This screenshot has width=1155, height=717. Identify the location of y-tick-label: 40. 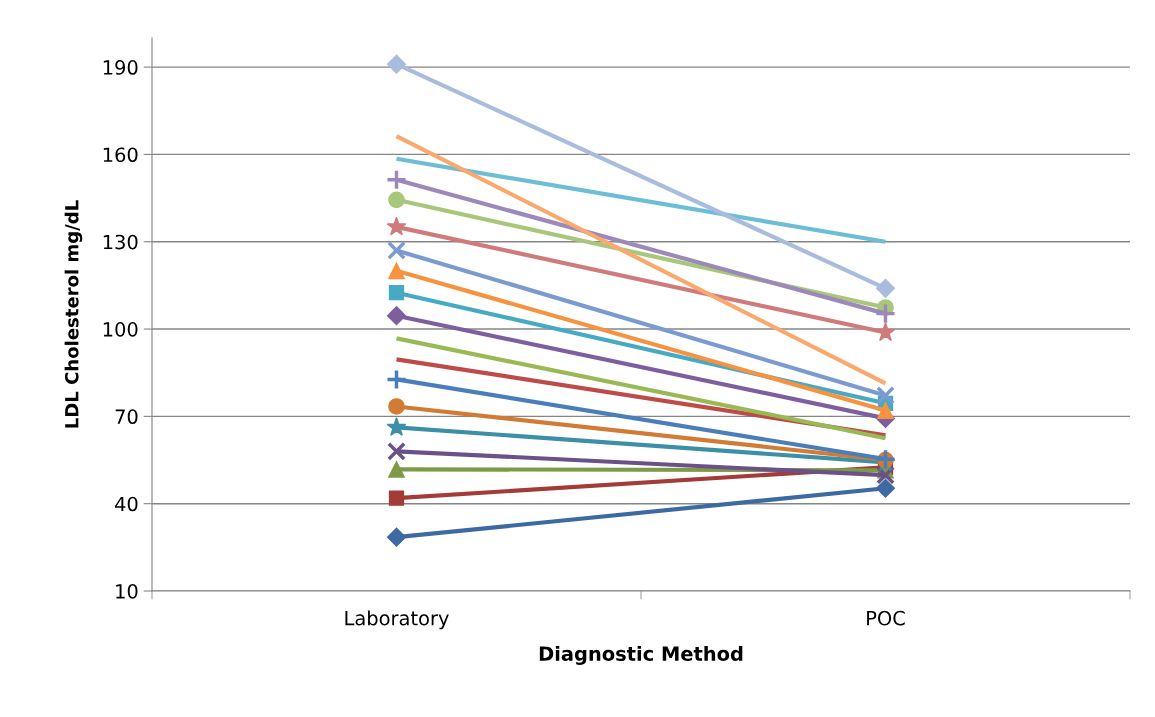
(126, 504).